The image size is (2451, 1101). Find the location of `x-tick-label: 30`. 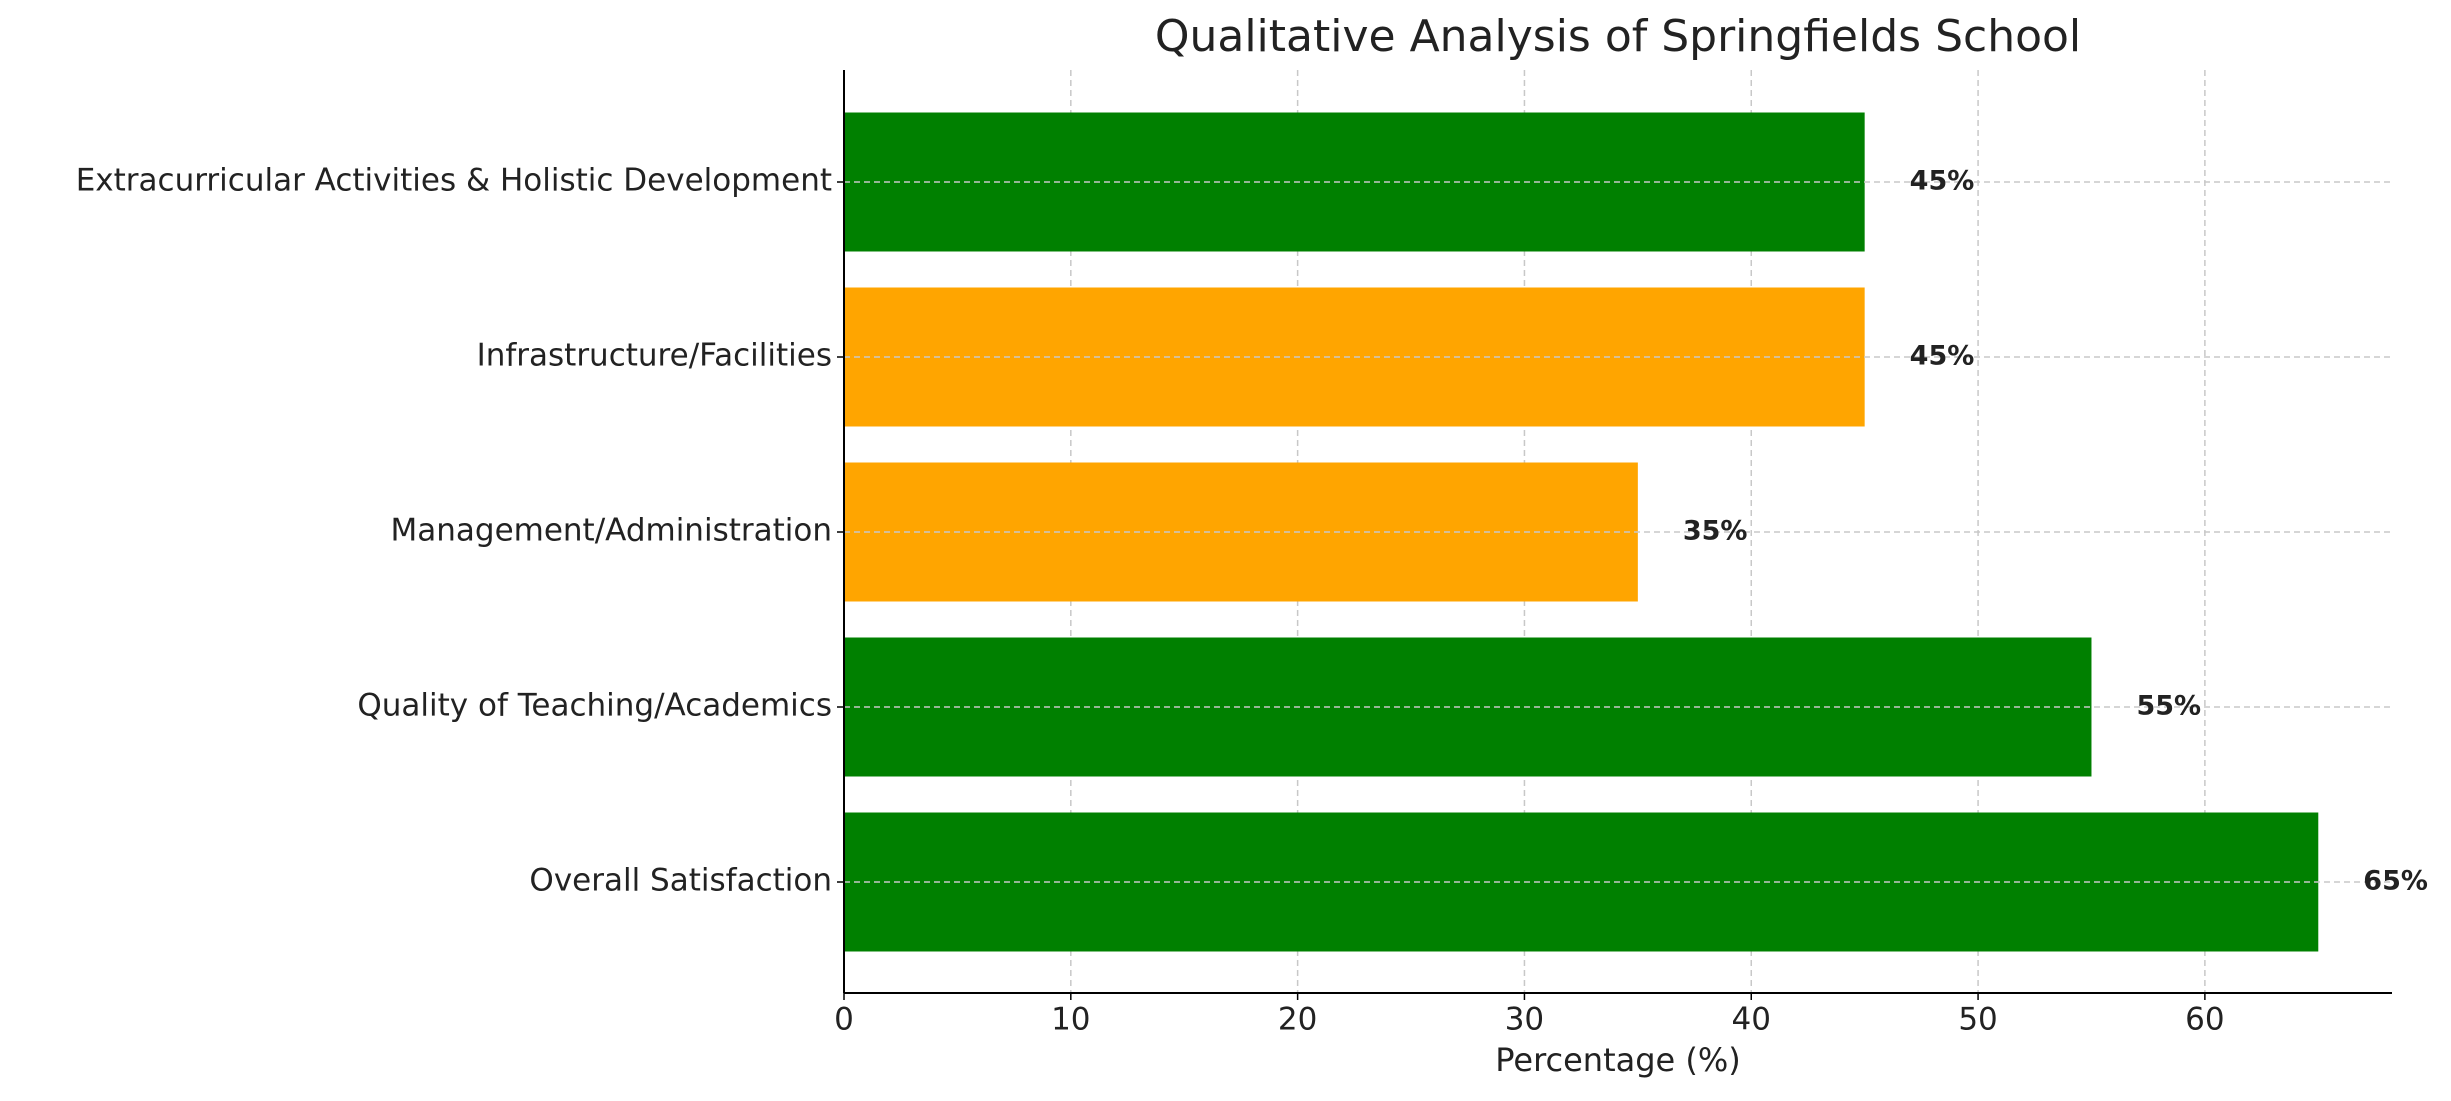

x-tick-label: 30 is located at coordinates (1524, 1020).